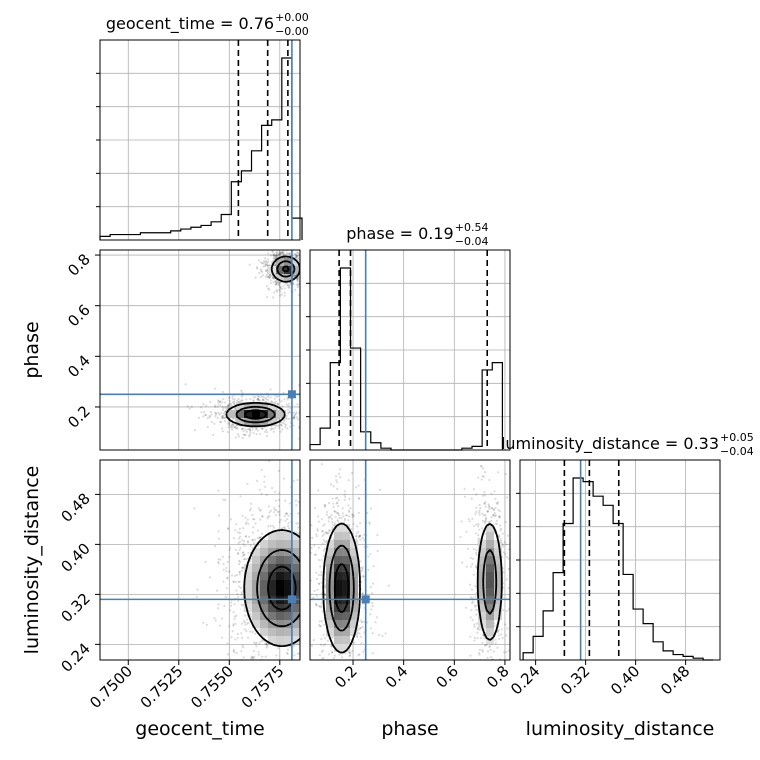 The width and height of the screenshot is (760, 760). What do you see at coordinates (627, 546) in the screenshot?
I see `hist-panel-luminosity_distance: luminosity_distance = 0.33 +0.05−0.04` at bounding box center [627, 546].